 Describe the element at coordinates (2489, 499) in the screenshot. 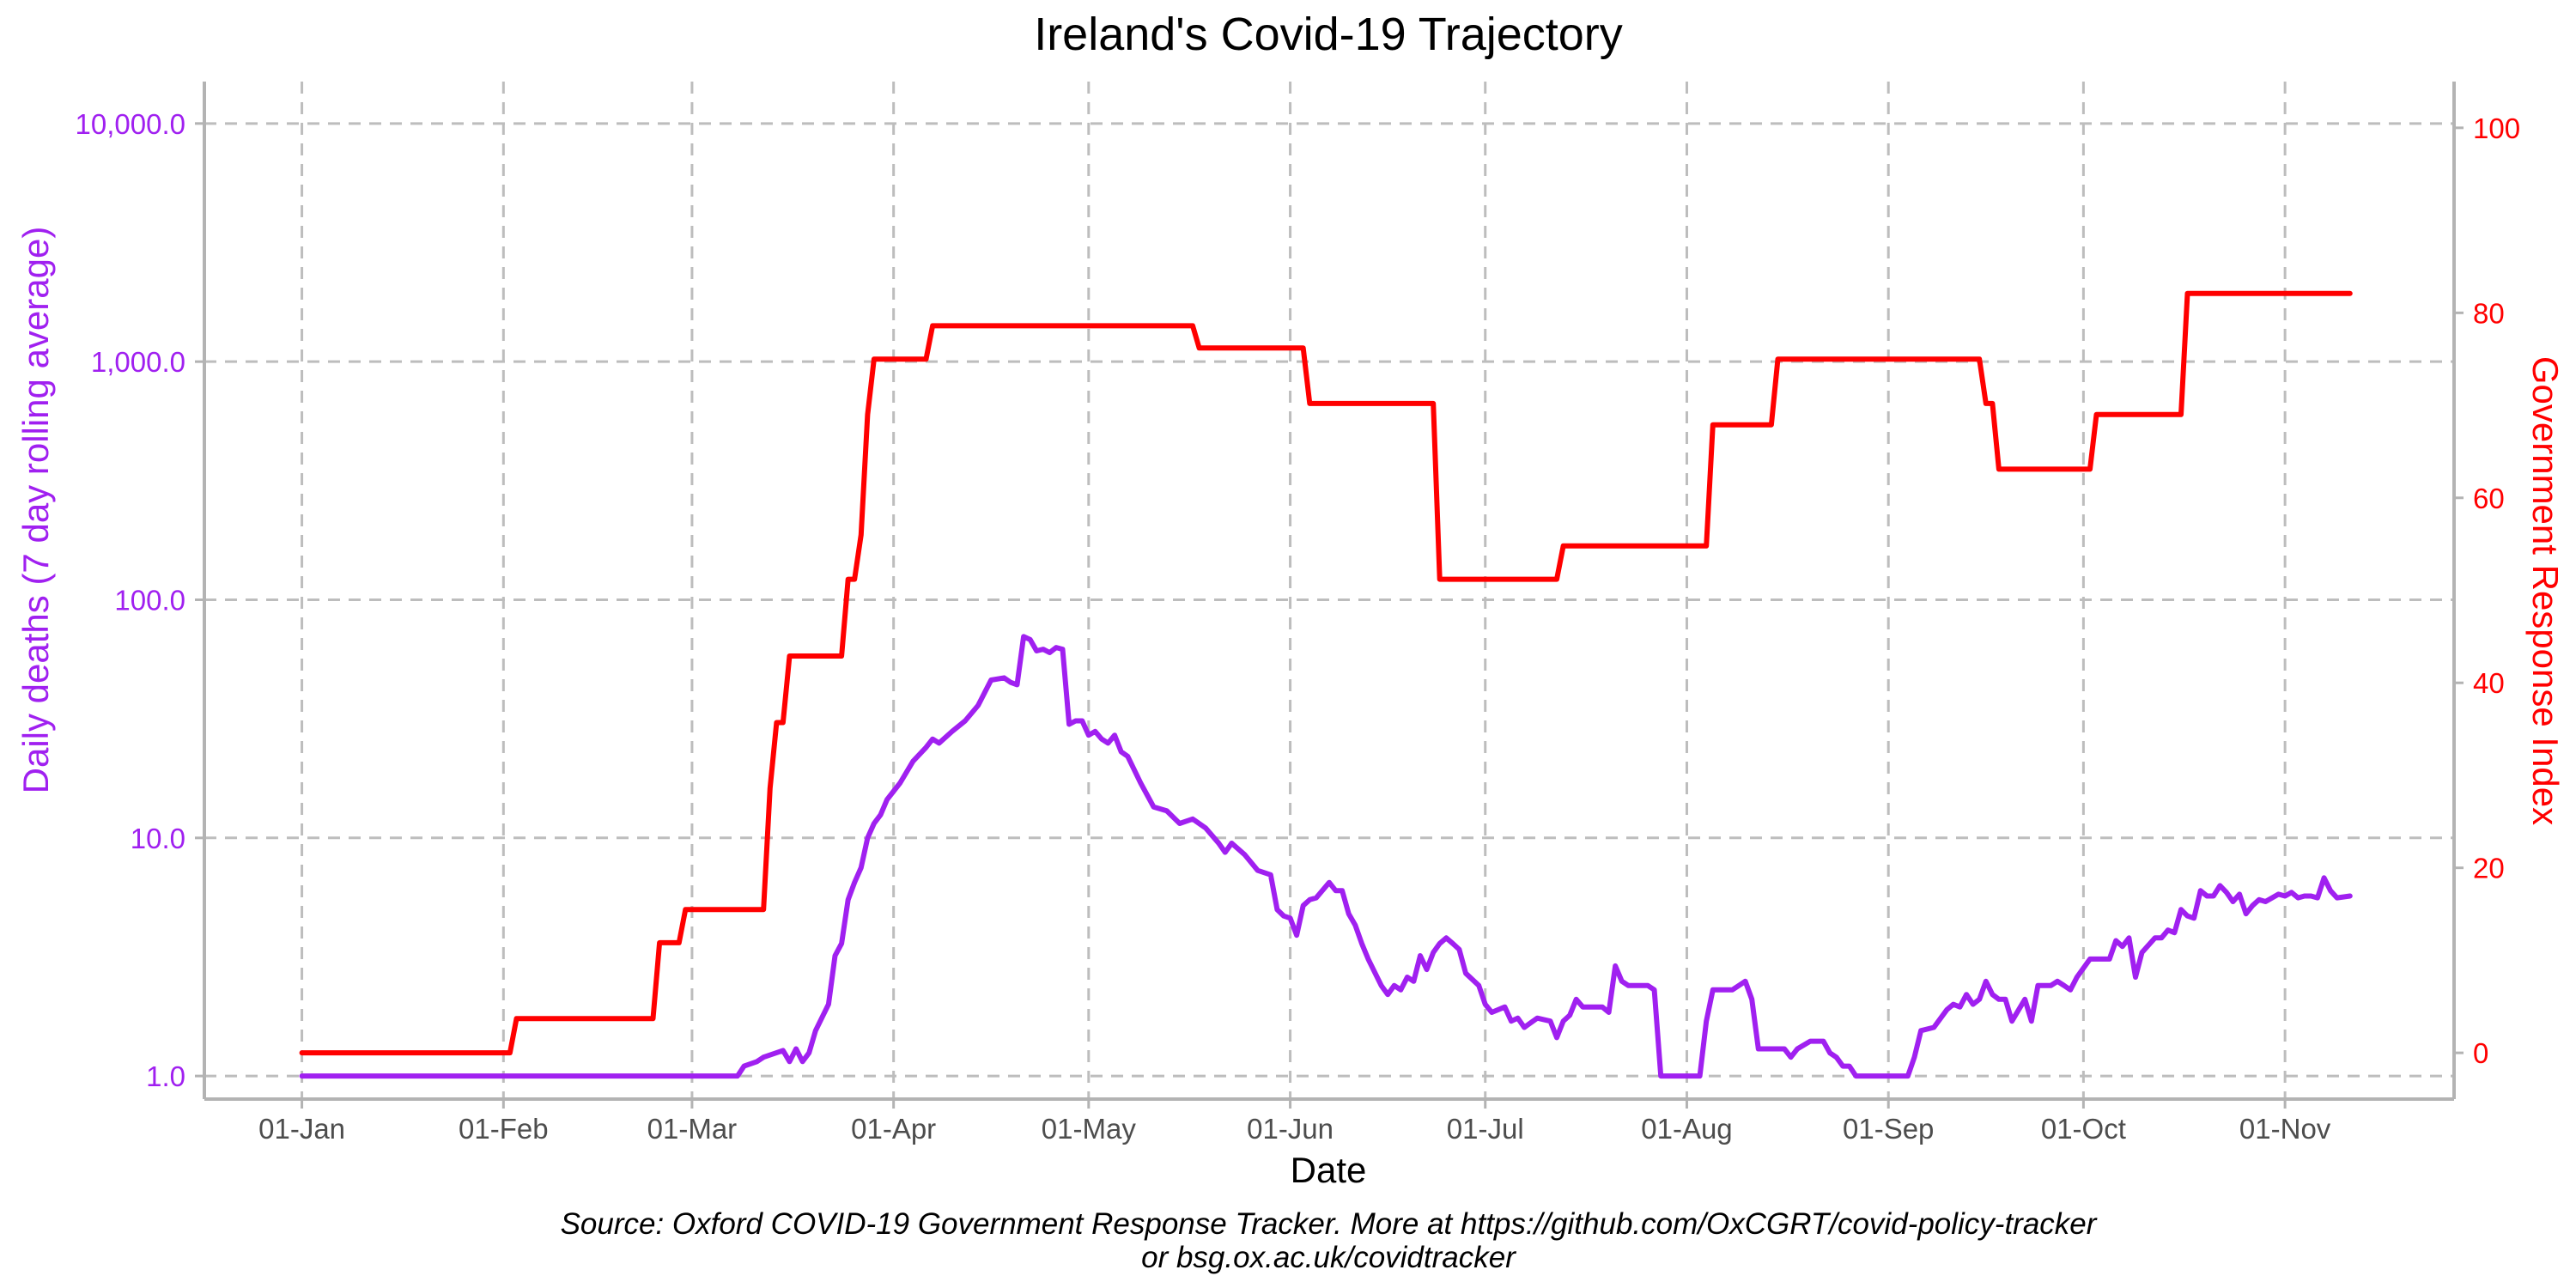

I see `right-tick-label: 60` at that location.